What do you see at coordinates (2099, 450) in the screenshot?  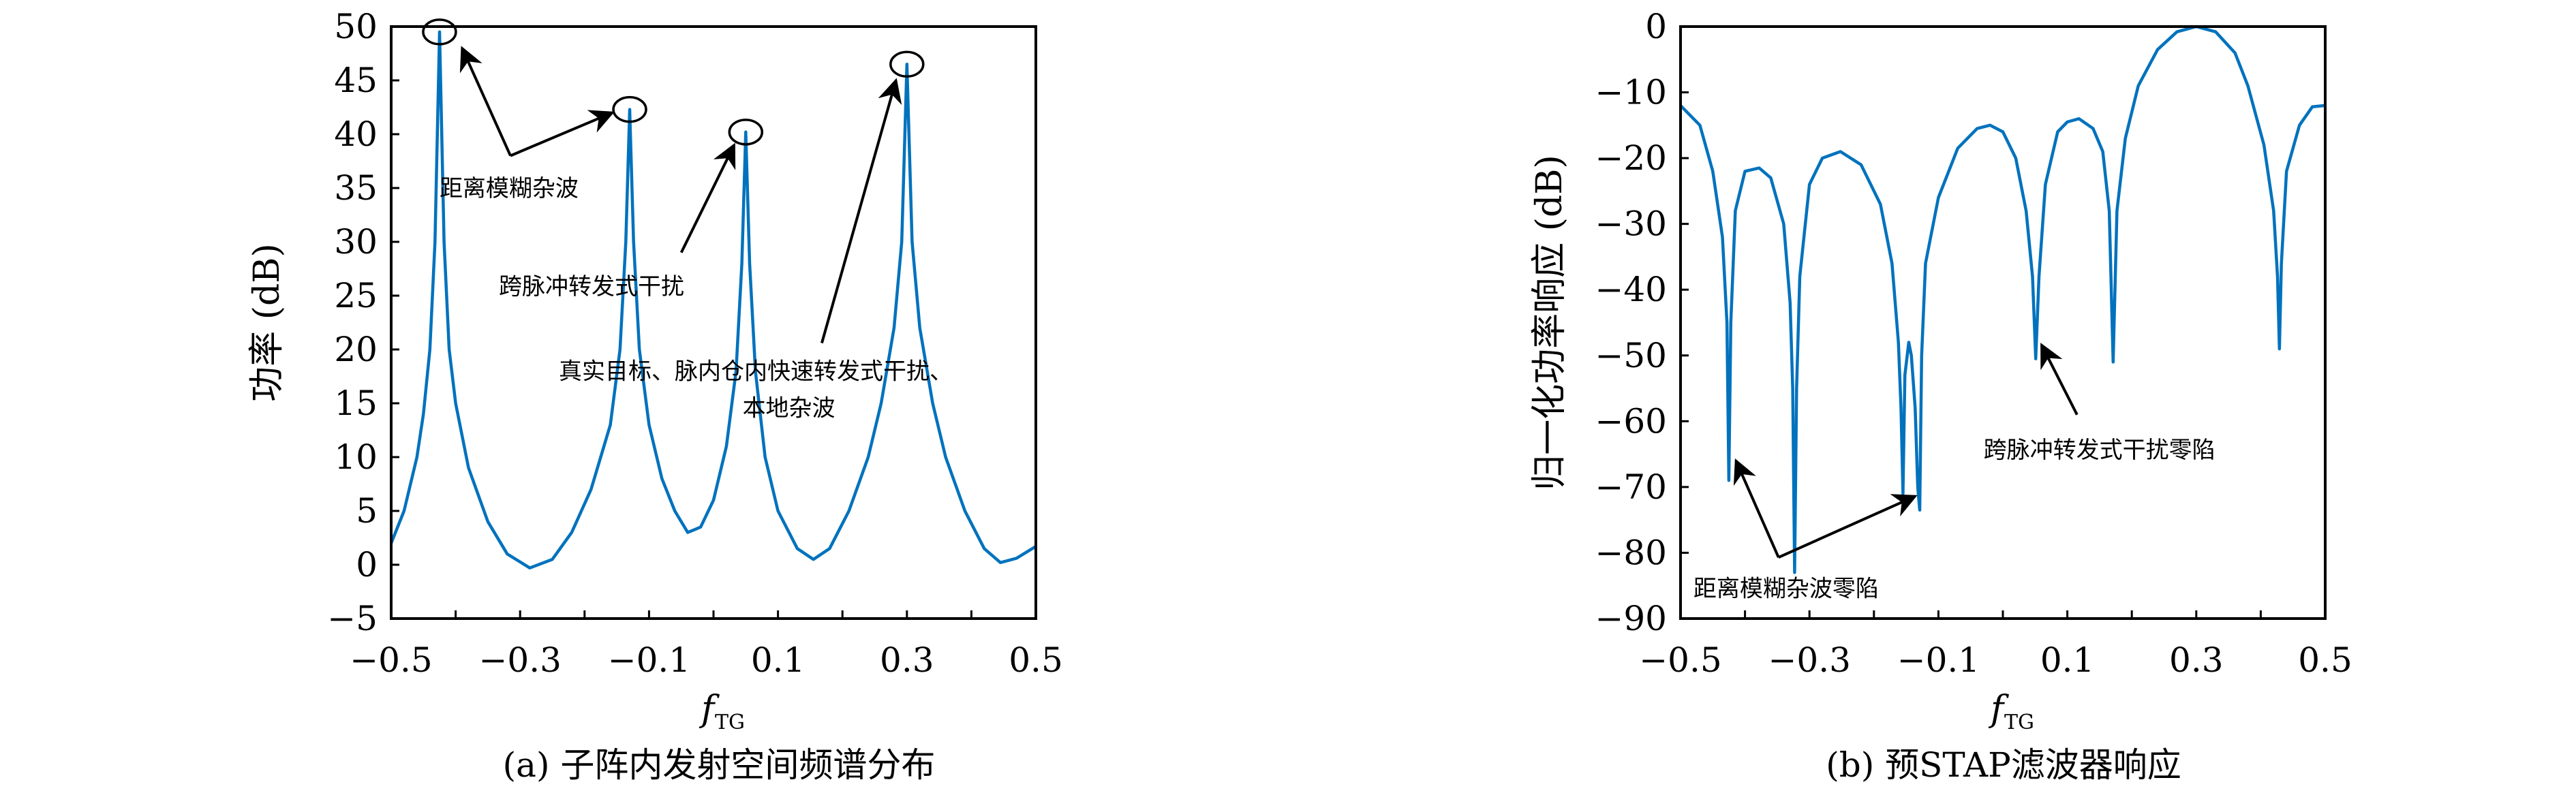 I see `annotation-label: 跨脉冲转发式干扰零陷` at bounding box center [2099, 450].